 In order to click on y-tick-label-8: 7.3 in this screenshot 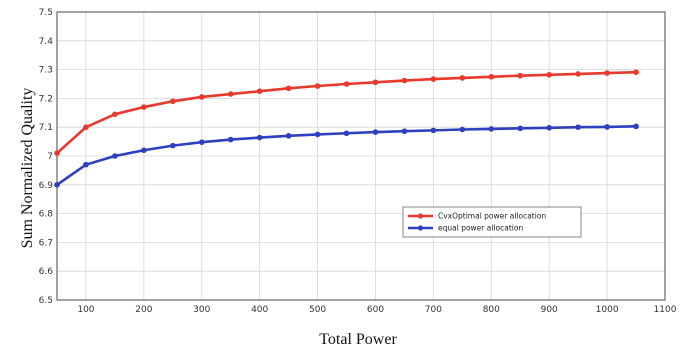, I will do `click(46, 71)`.